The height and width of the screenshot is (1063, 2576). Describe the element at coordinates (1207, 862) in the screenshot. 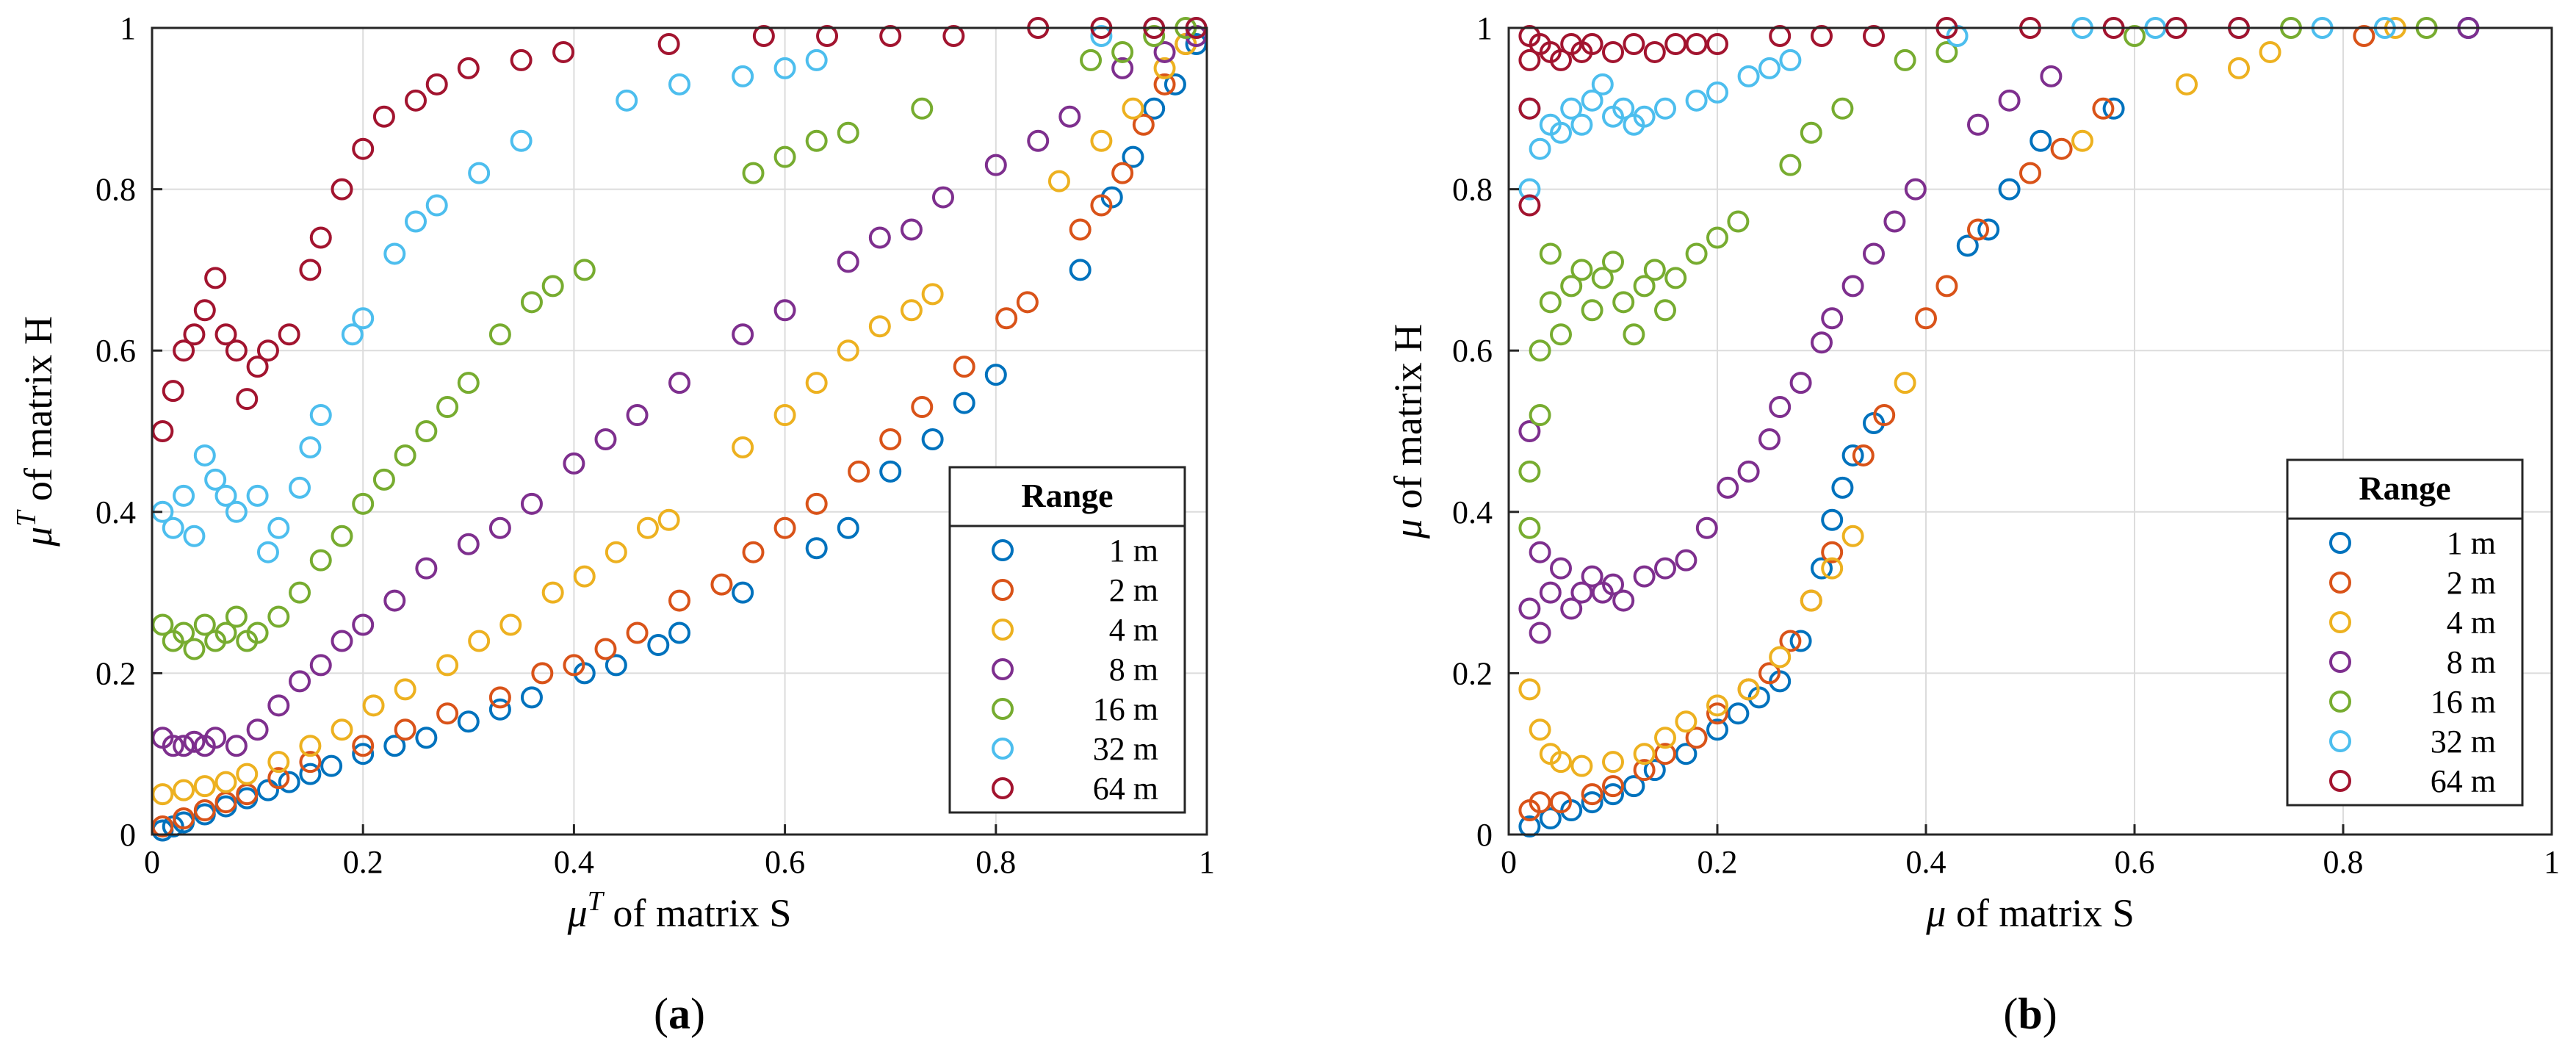

I see `x-tick-label: 1` at that location.